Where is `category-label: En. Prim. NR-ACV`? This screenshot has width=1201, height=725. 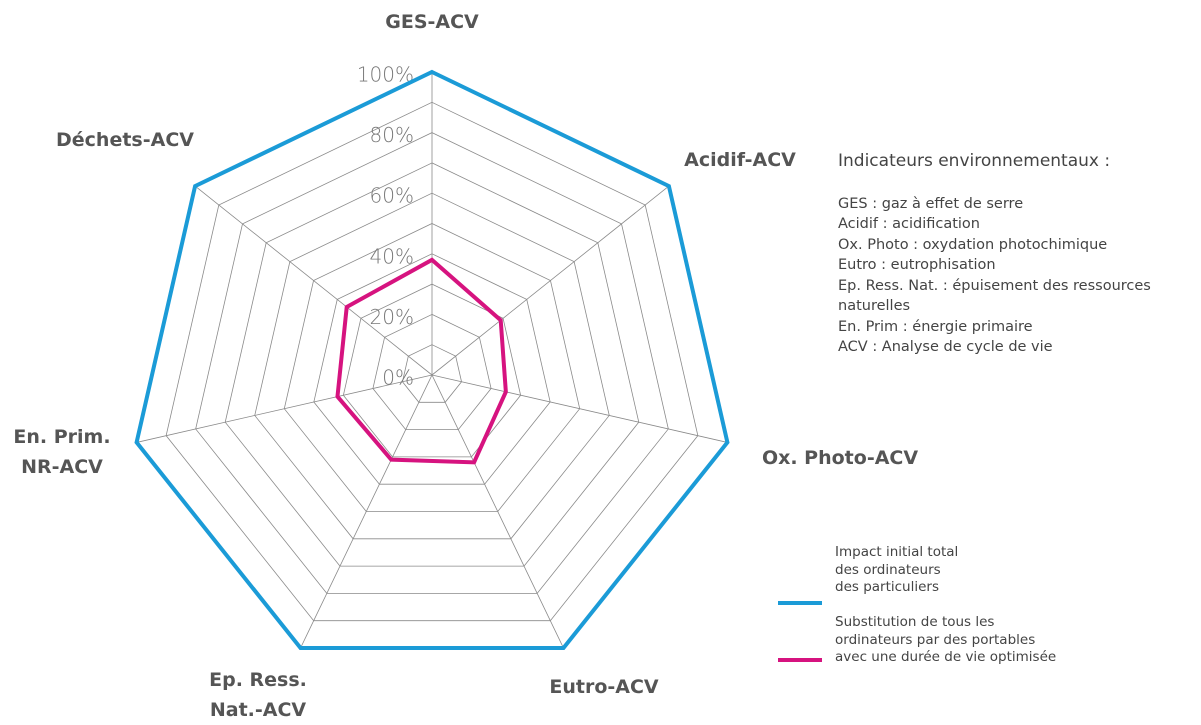 category-label: En. Prim. NR-ACV is located at coordinates (62, 452).